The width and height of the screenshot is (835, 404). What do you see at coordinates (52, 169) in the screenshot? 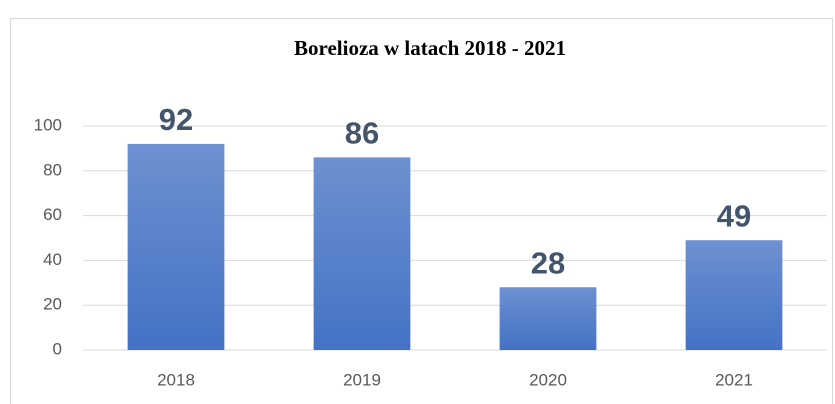
I see `y-tick-label: 80` at bounding box center [52, 169].